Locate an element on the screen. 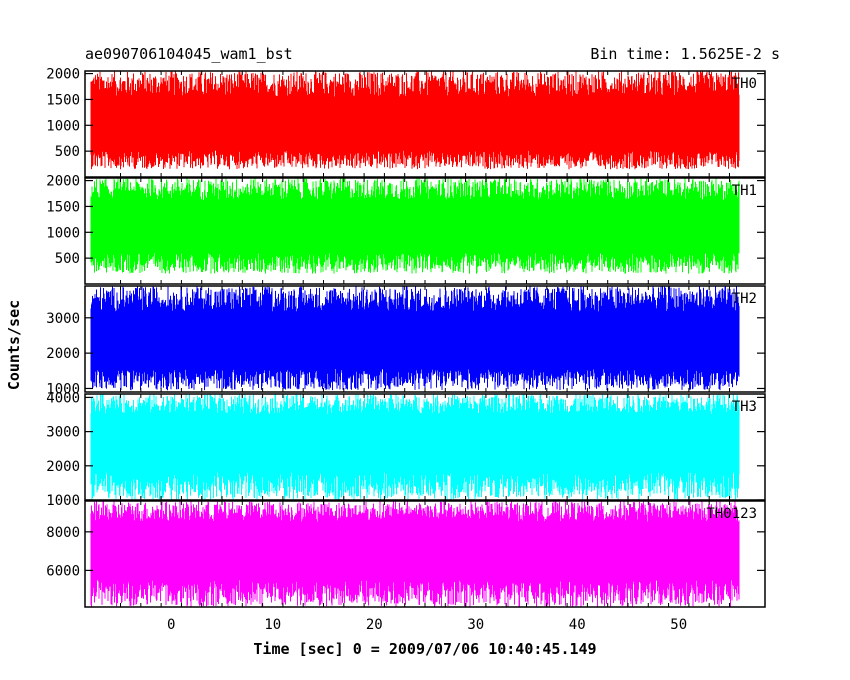  panel-th2: 1000 2000 3000 TH2 is located at coordinates (406, 341).